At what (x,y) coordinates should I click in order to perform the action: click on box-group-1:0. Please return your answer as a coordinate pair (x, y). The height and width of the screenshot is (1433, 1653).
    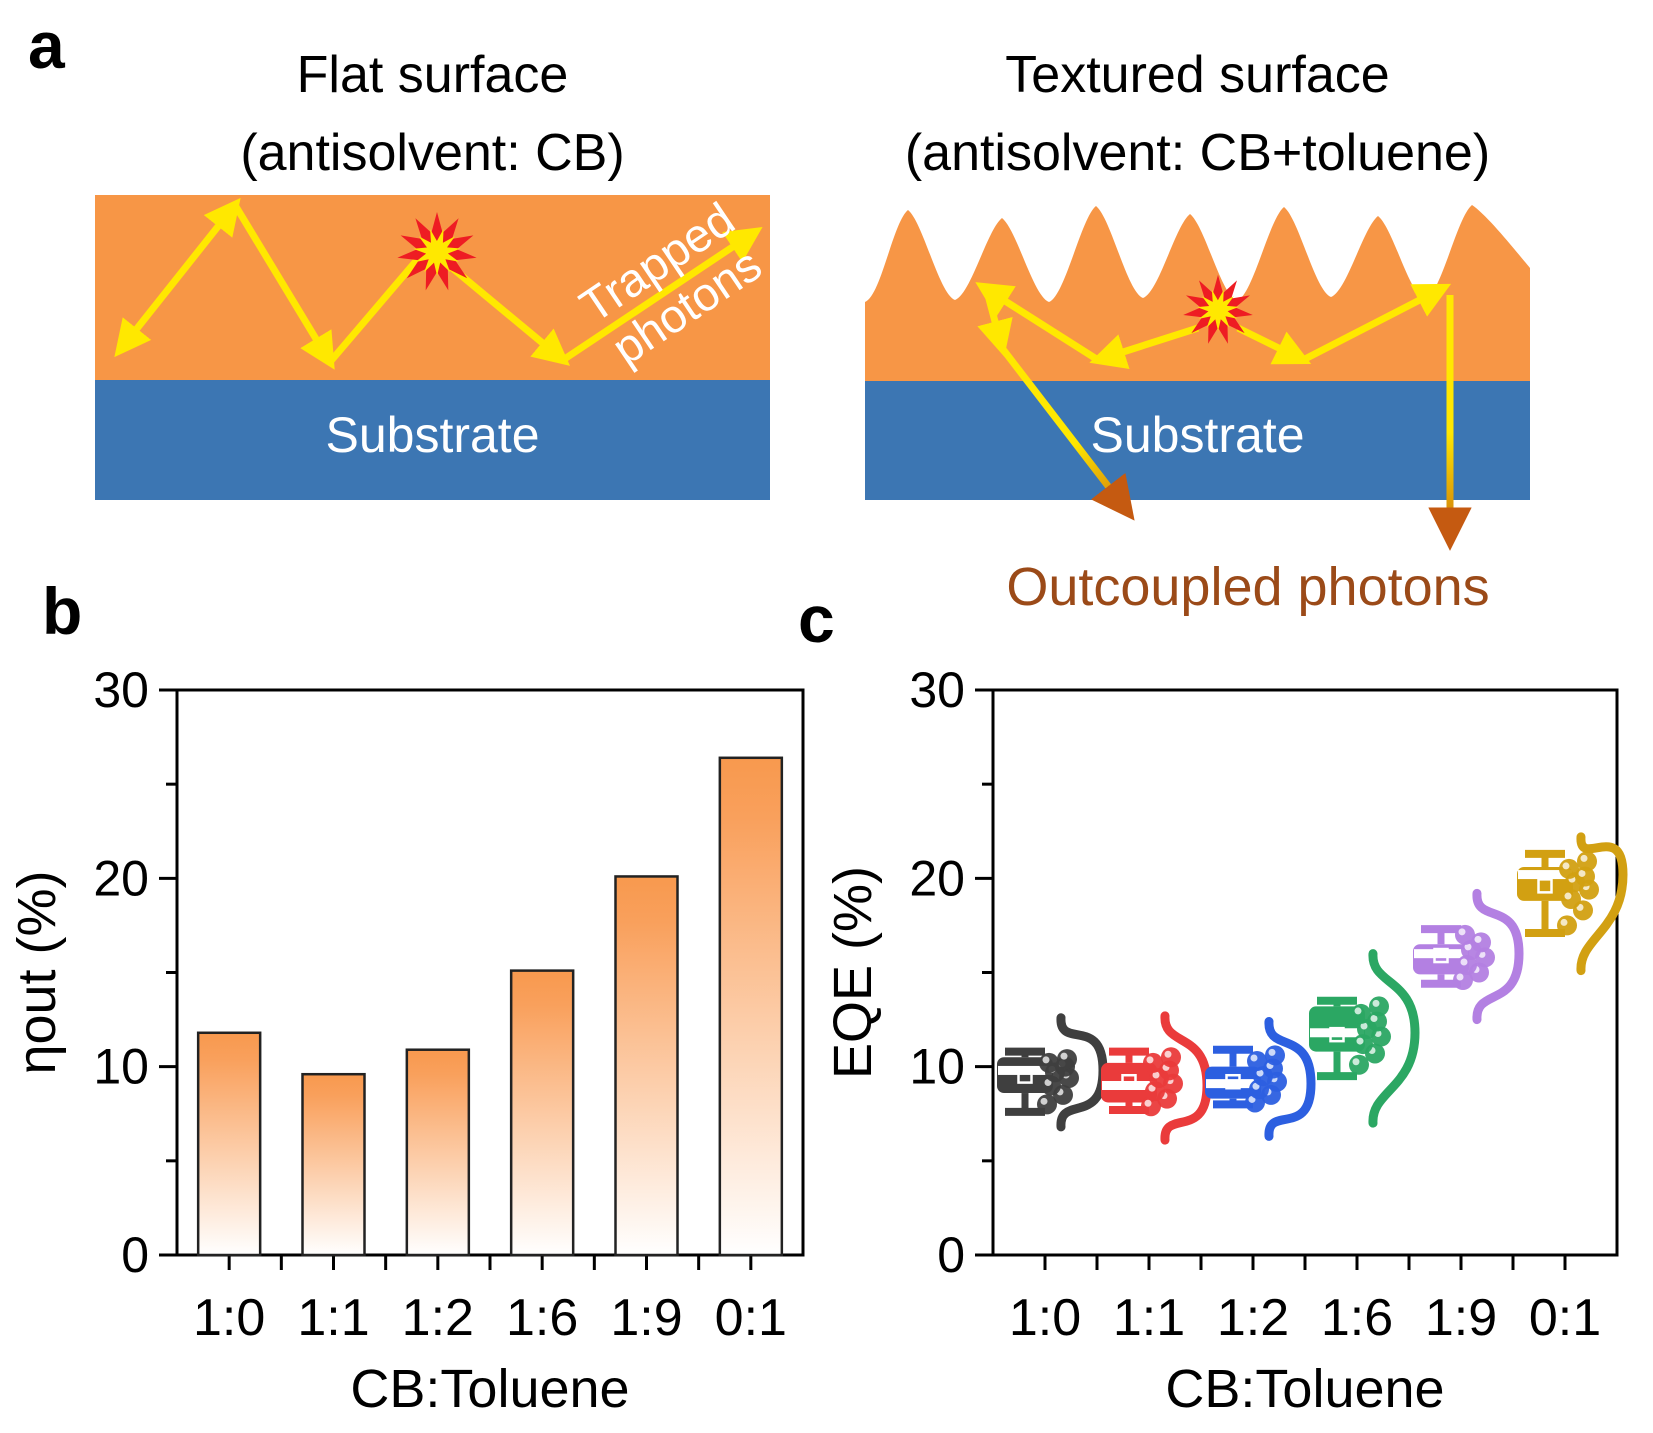
    Looking at the image, I should click on (1052, 1072).